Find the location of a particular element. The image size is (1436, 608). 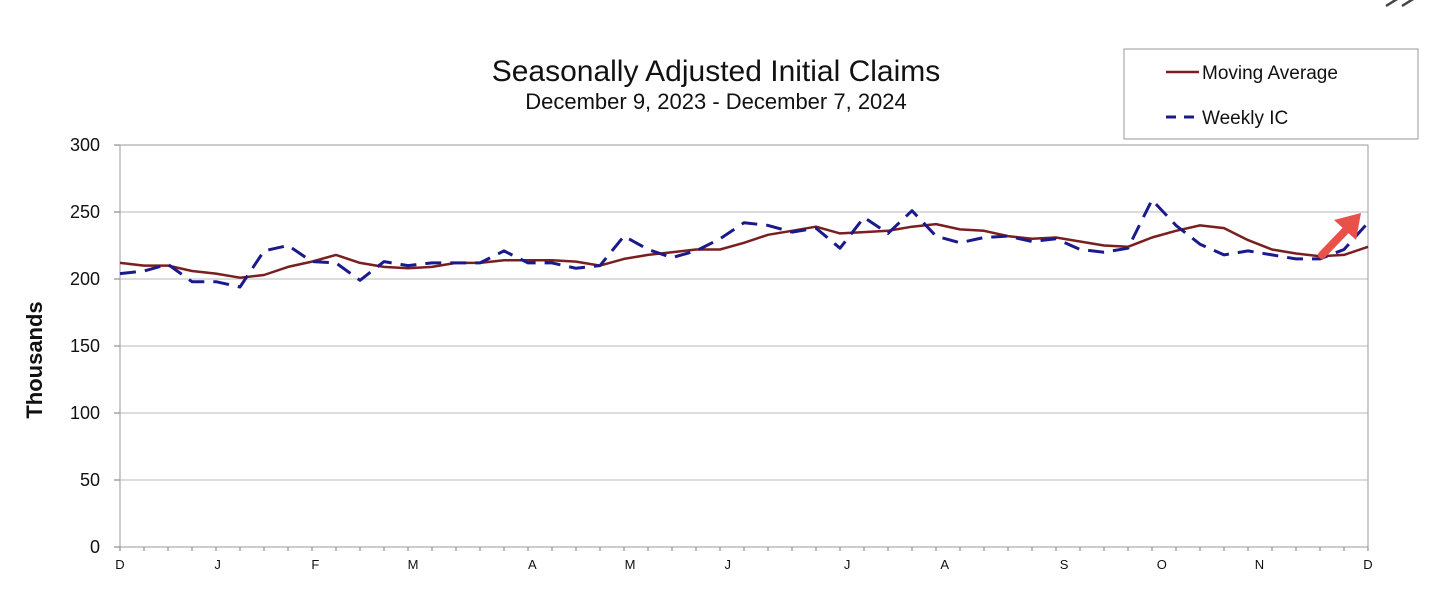

y-tick-label: 200 is located at coordinates (85, 279).